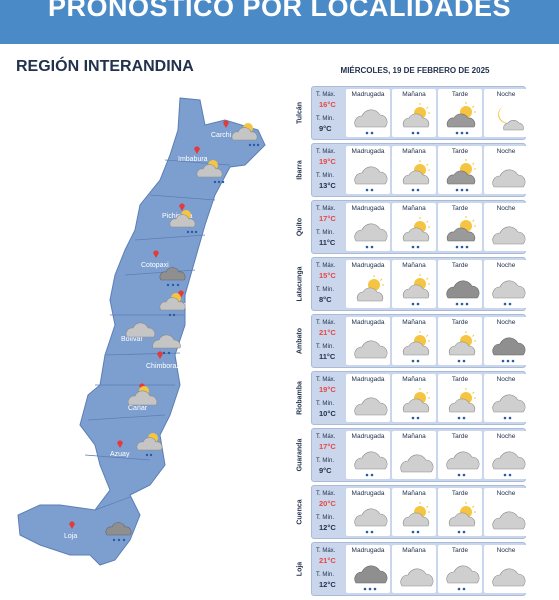 The width and height of the screenshot is (559, 600). What do you see at coordinates (415, 70) in the screenshot?
I see `forecast-date: MIÉRCOLES, 19 DE FEBRERO DE 2025` at bounding box center [415, 70].